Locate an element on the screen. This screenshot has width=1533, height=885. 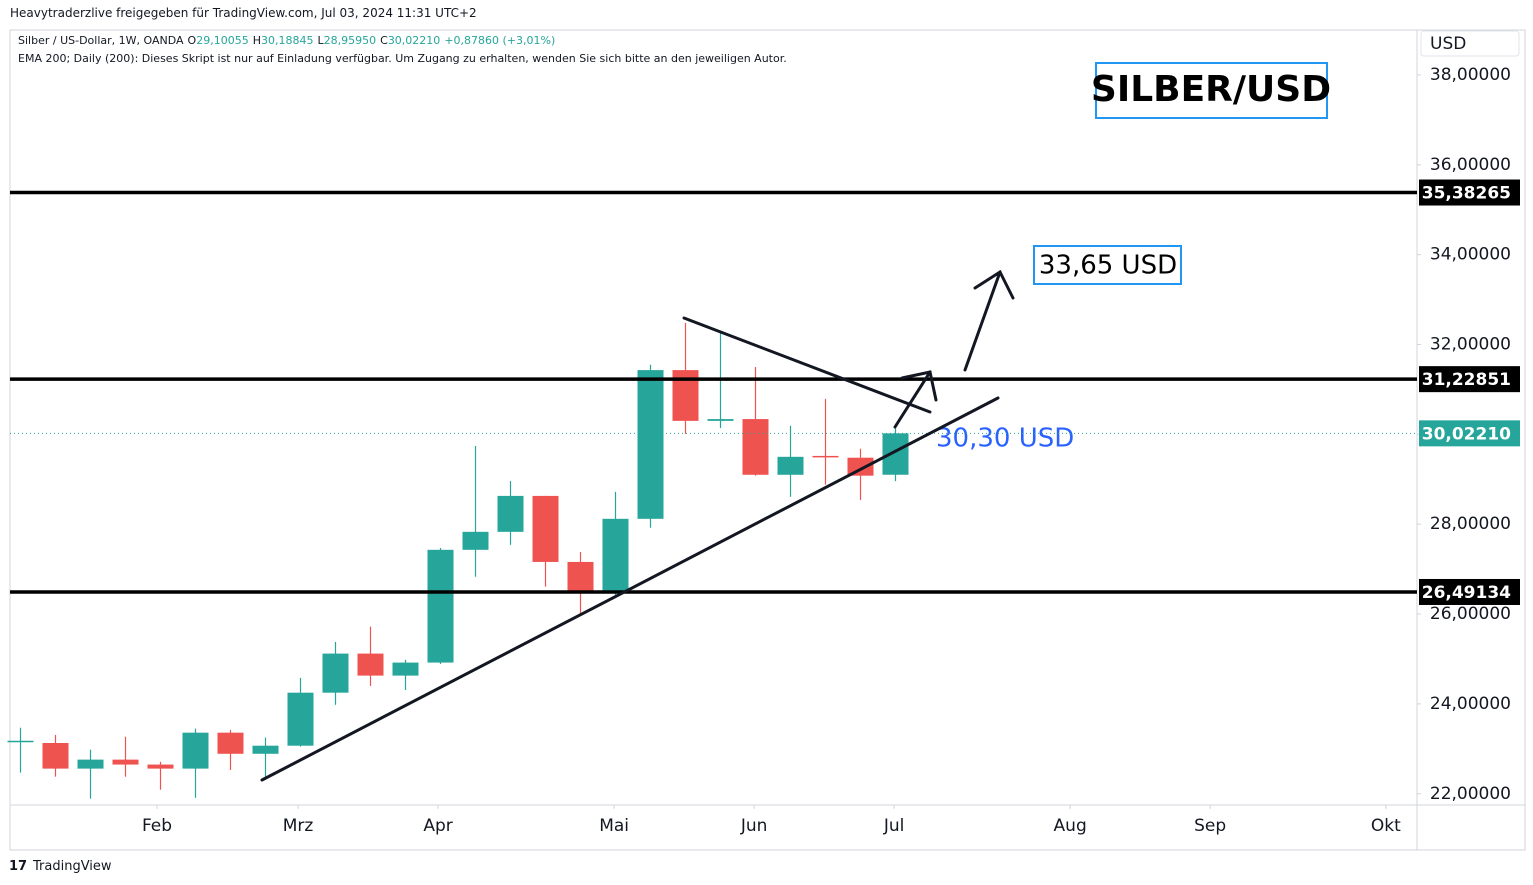
level-label: 35,38265 is located at coordinates (1466, 194).